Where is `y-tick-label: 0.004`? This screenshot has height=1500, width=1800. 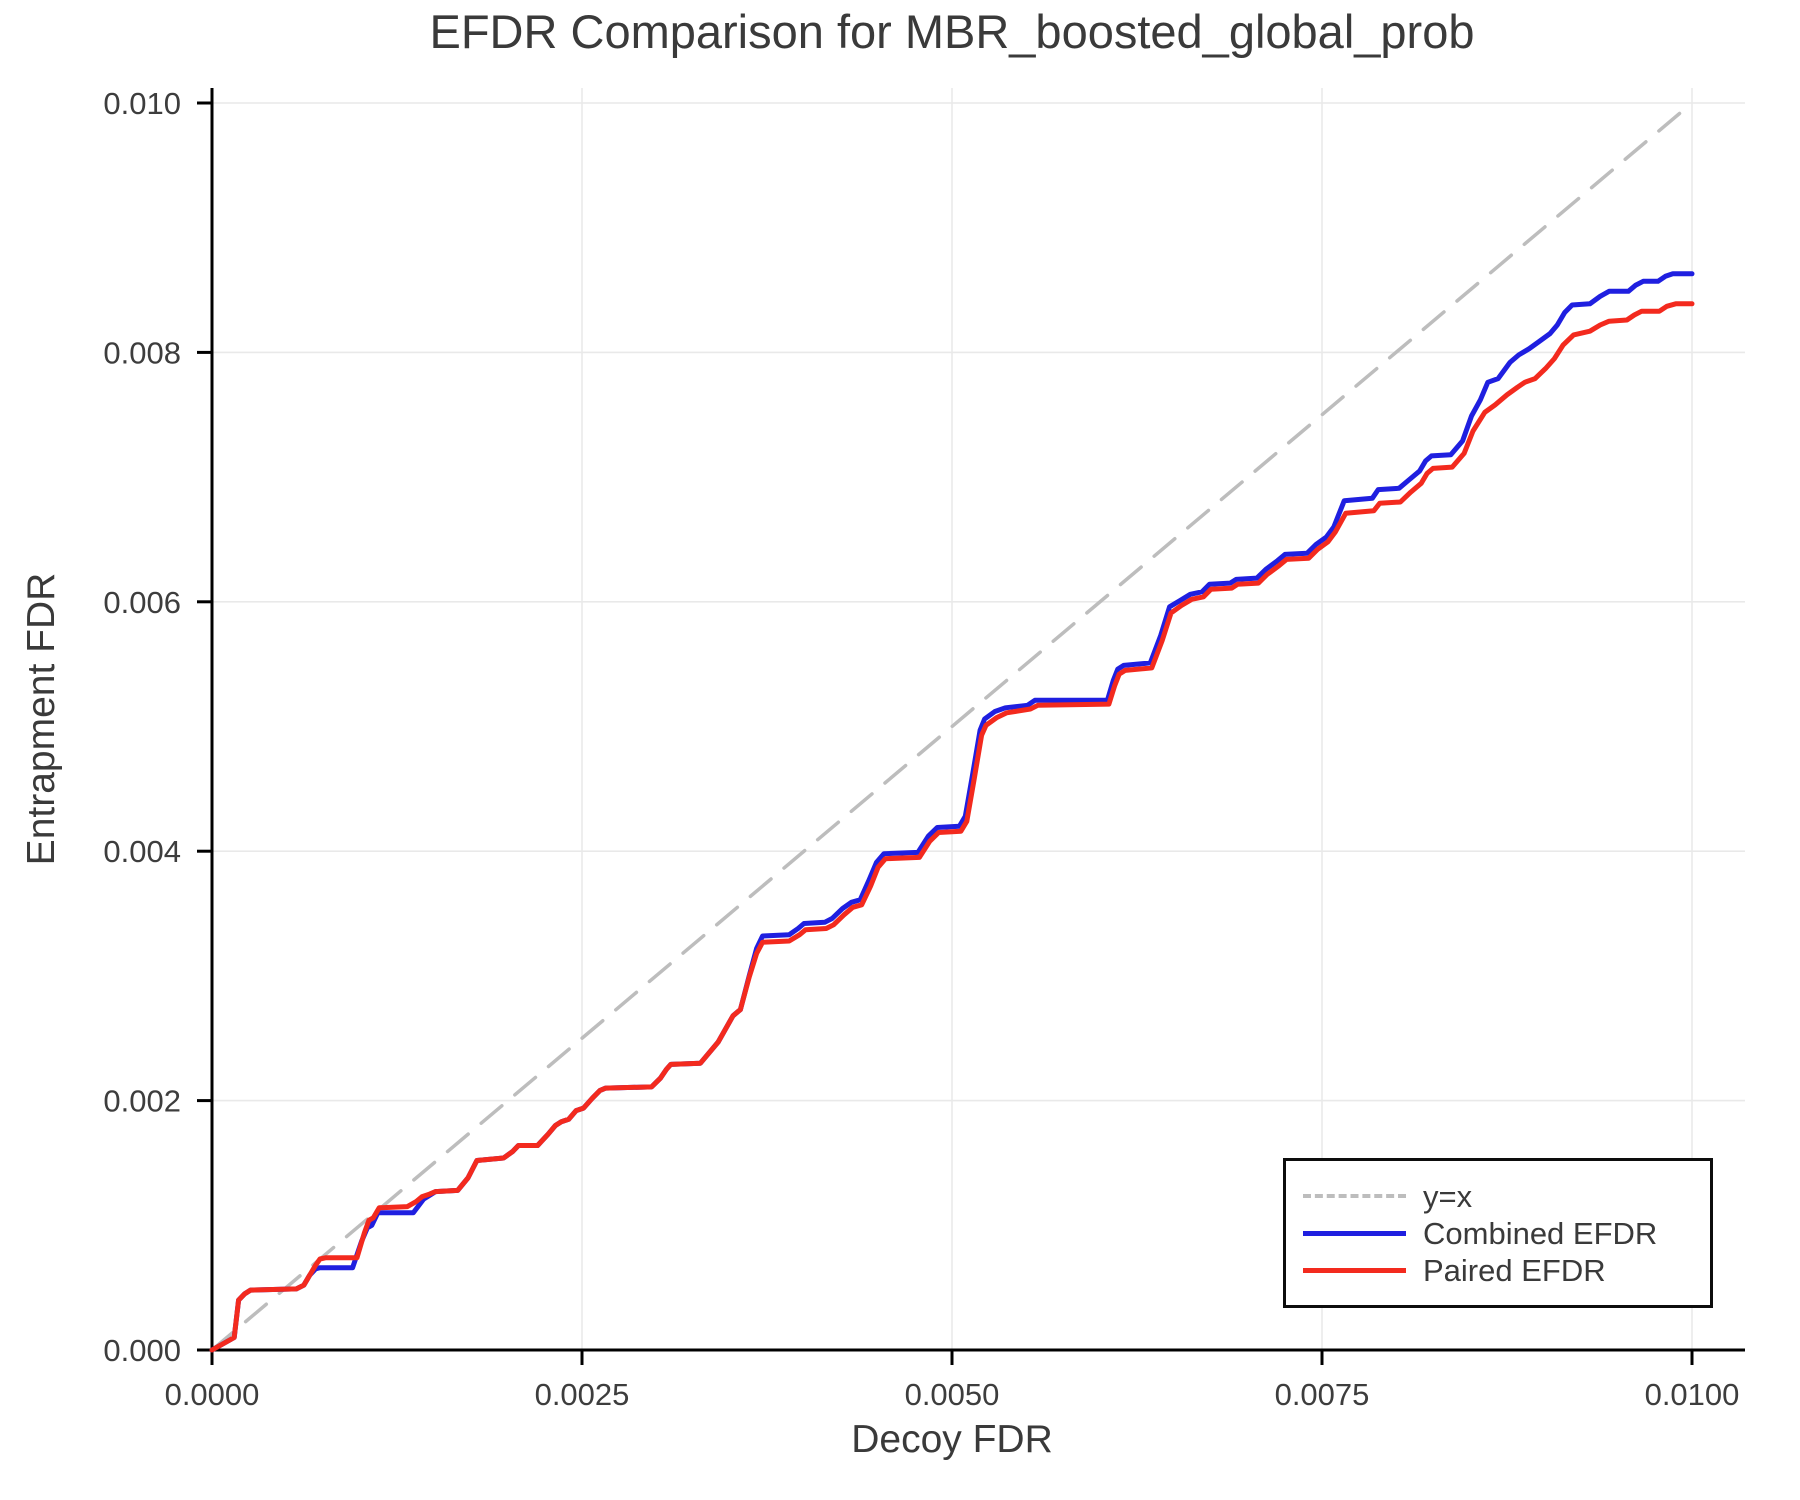
y-tick-label: 0.004 is located at coordinates (142, 851).